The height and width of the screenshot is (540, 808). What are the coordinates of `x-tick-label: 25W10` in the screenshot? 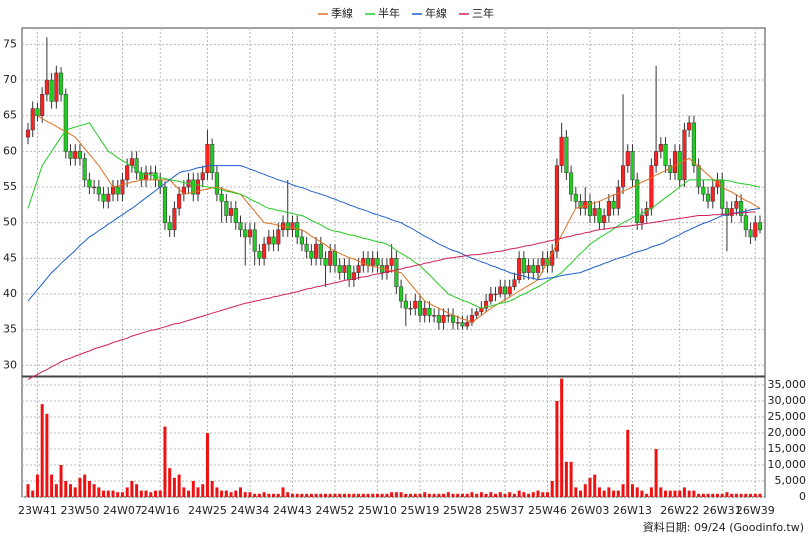 It's located at (377, 510).